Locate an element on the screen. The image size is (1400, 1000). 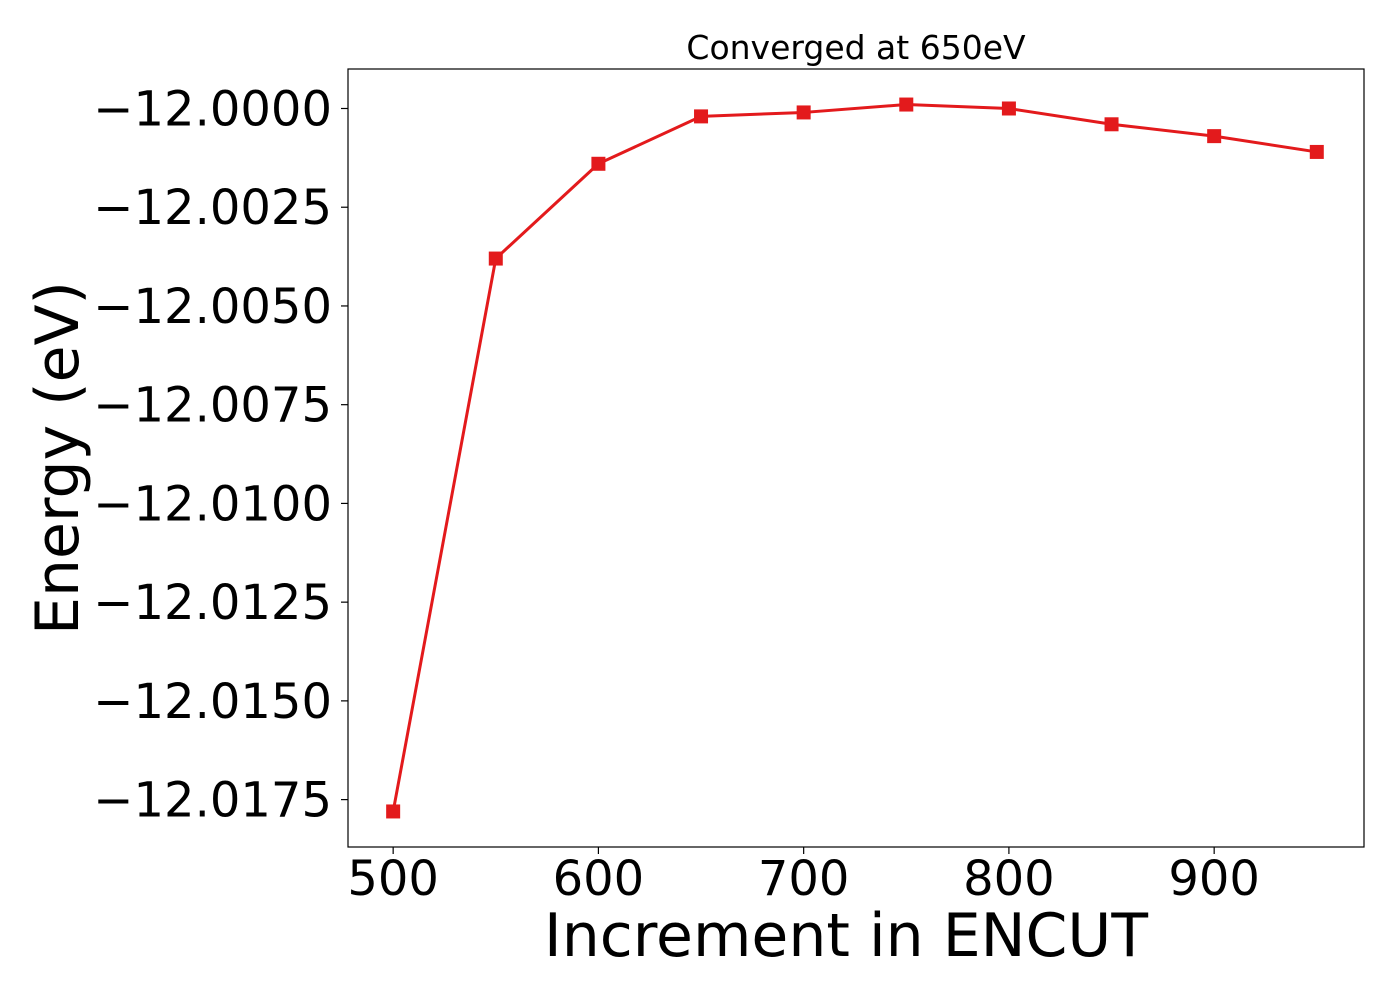
chart-title: Converged at 650eV is located at coordinates (856, 47).